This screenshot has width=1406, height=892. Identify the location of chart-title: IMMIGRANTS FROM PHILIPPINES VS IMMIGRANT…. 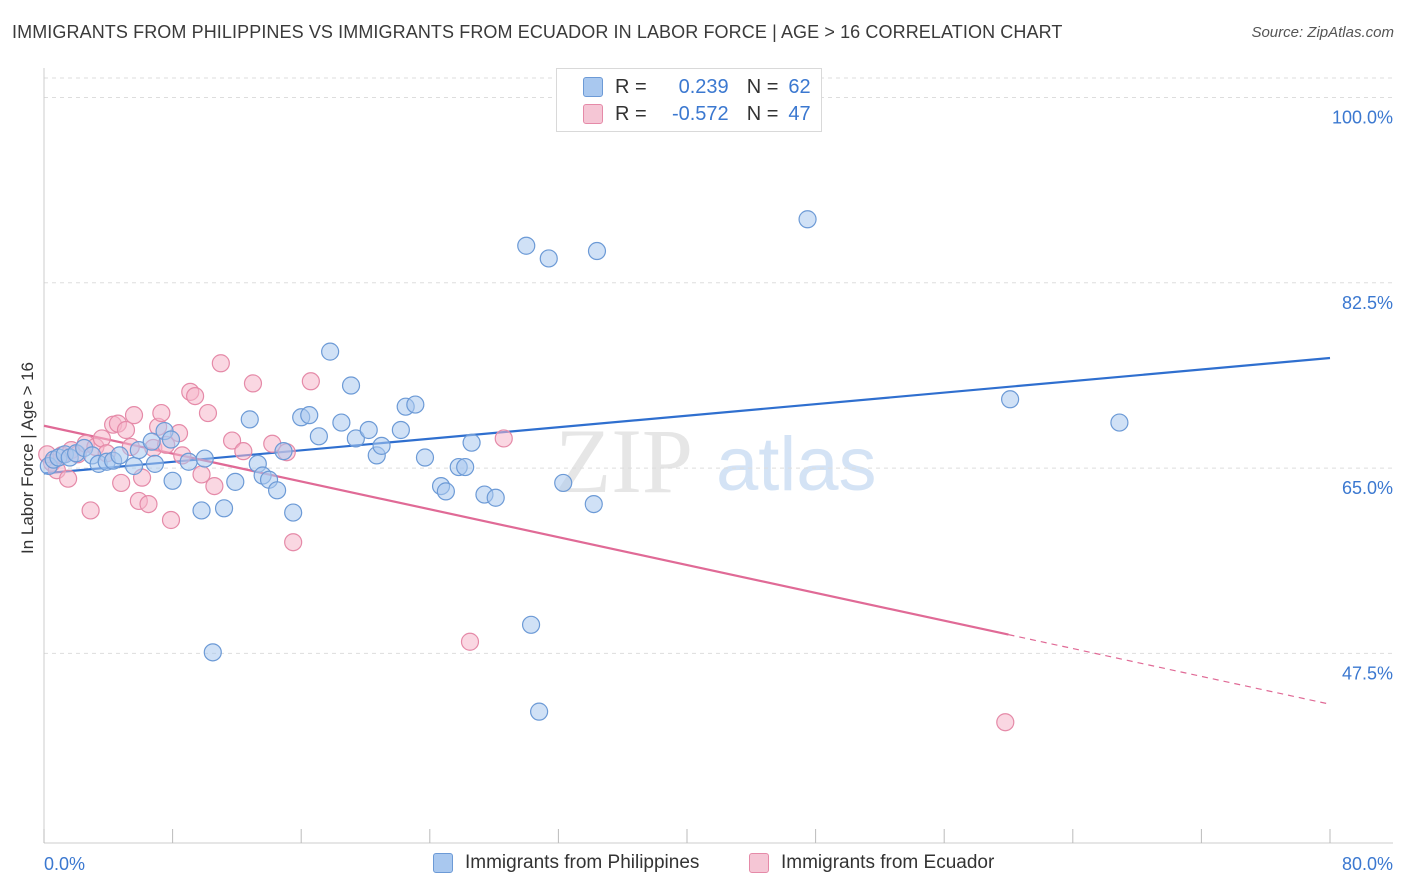
(537, 32).